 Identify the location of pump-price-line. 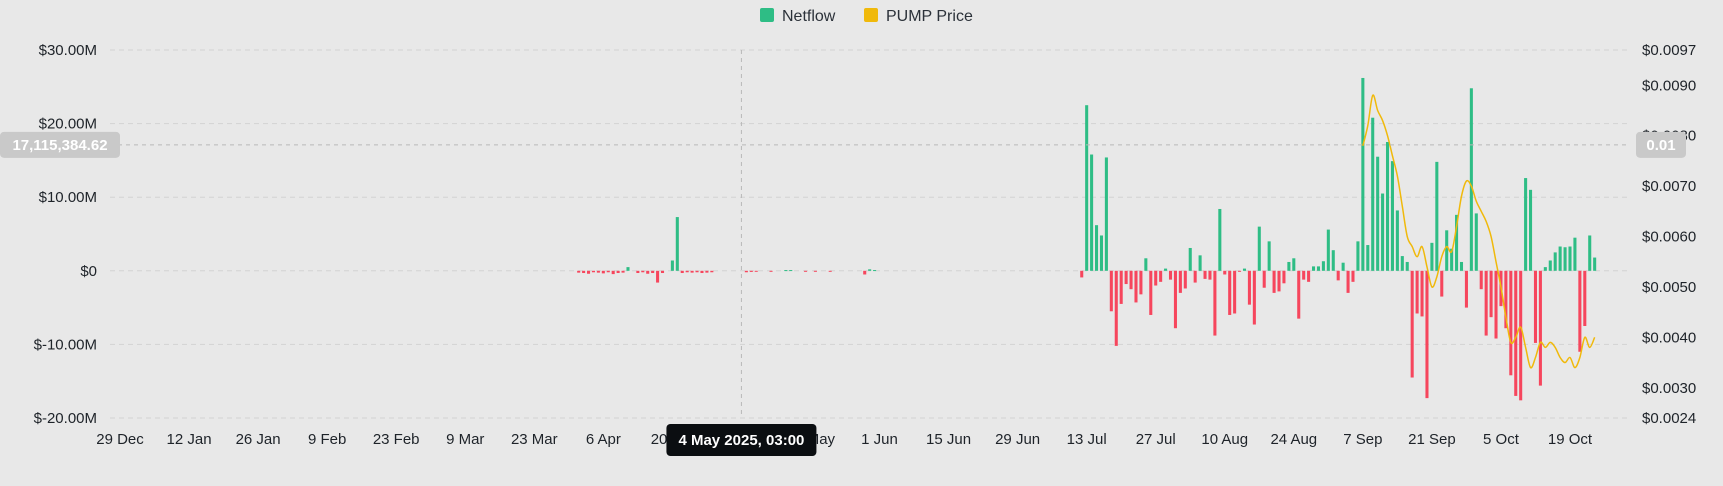
(1479, 231).